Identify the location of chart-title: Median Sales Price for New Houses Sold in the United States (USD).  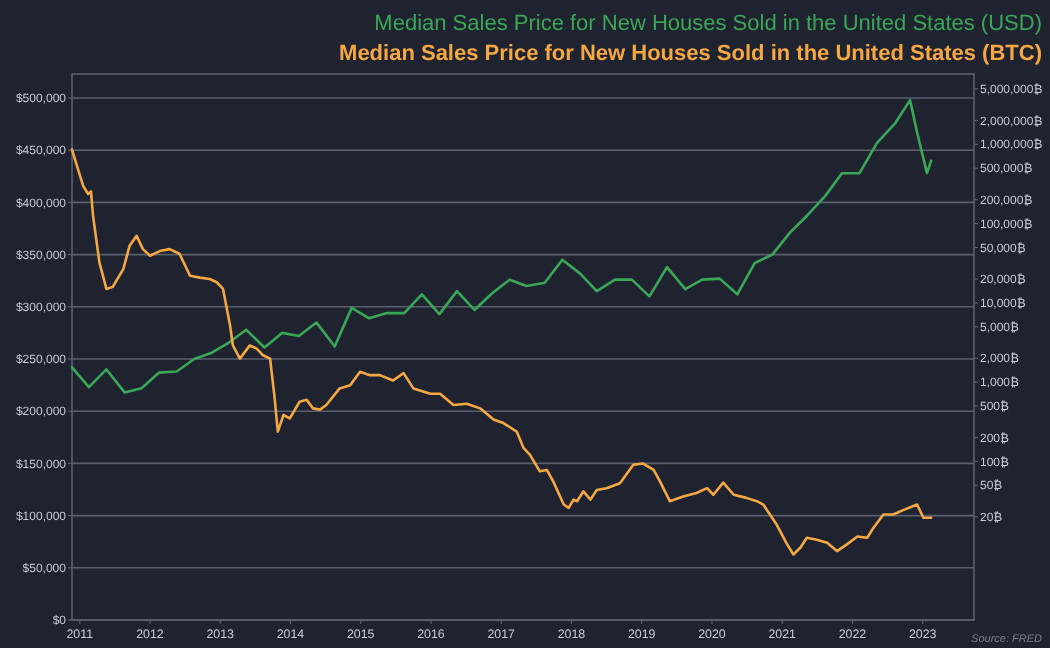
(708, 24).